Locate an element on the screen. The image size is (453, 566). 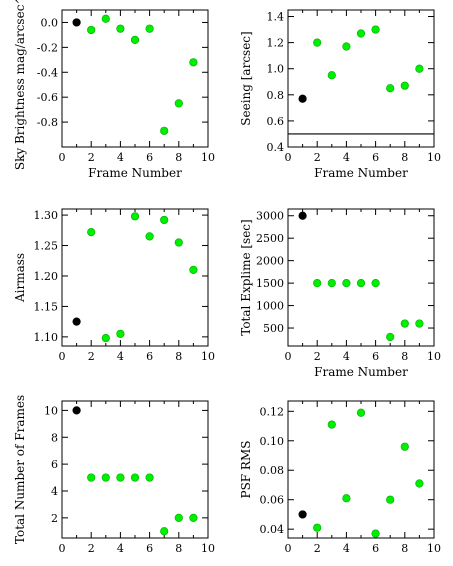
y-tick-label: -0.8 is located at coordinates (47, 122).